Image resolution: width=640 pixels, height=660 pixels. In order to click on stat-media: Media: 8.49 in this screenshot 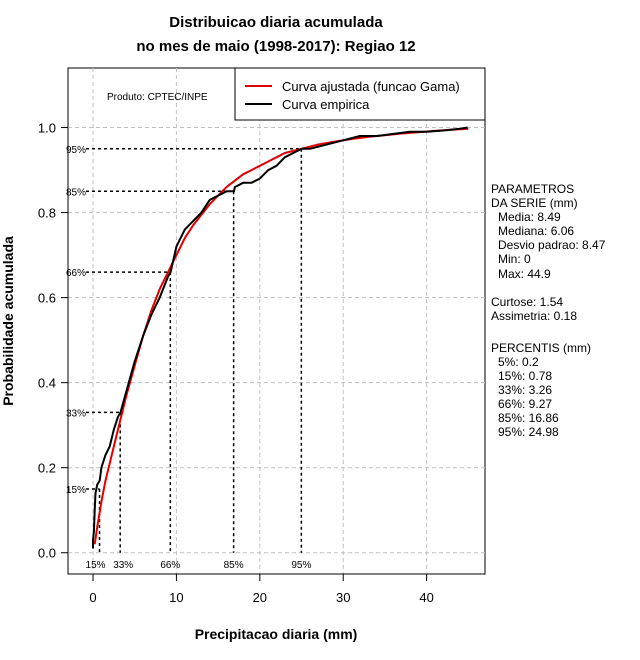, I will do `click(529, 217)`.